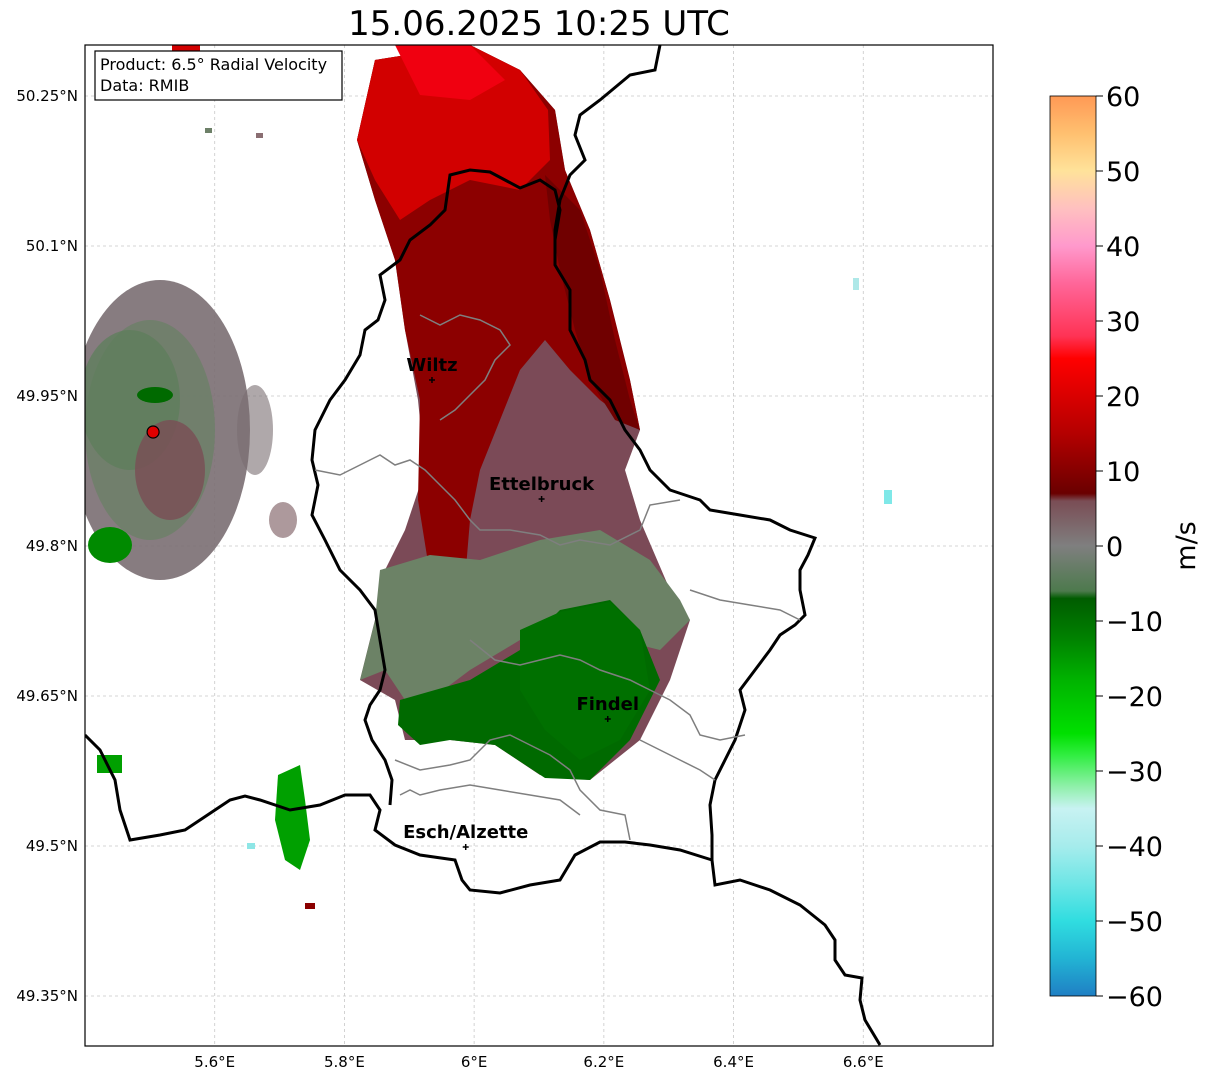 The image size is (1207, 1081). I want to click on radar-site-dot, so click(153, 432).